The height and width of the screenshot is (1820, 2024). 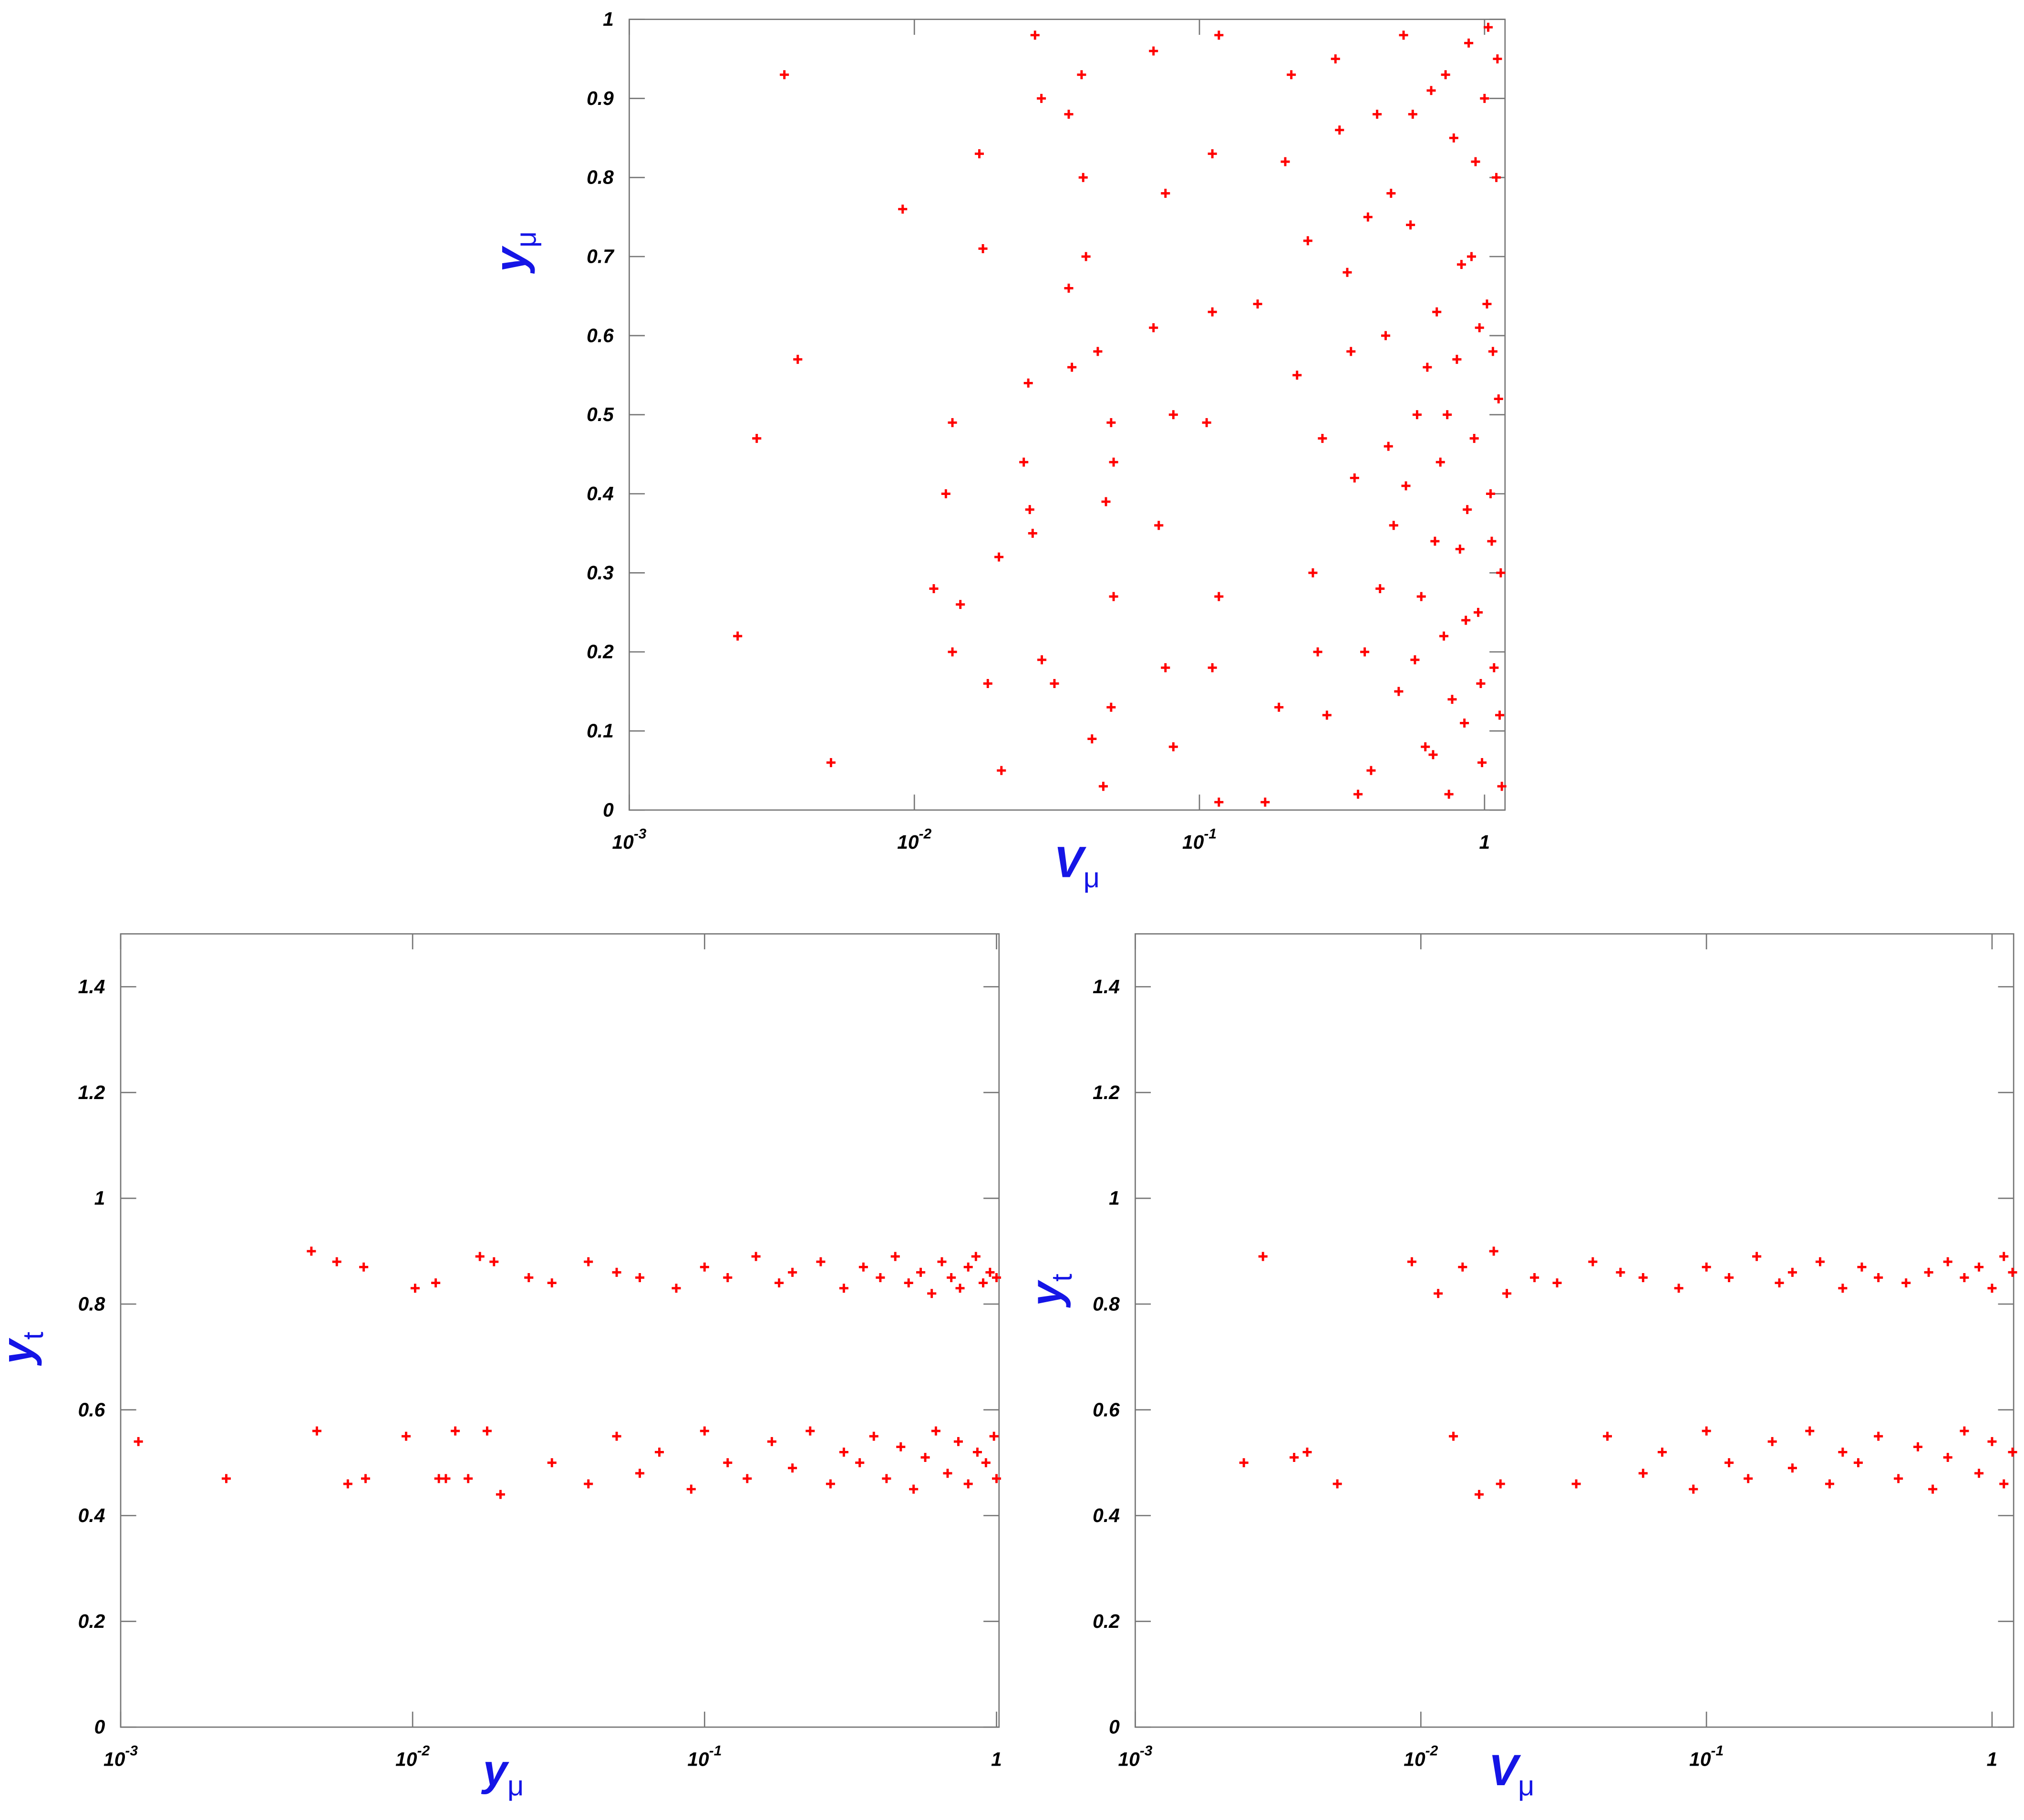 What do you see at coordinates (600, 336) in the screenshot?
I see `y-tick-label: 0.6` at bounding box center [600, 336].